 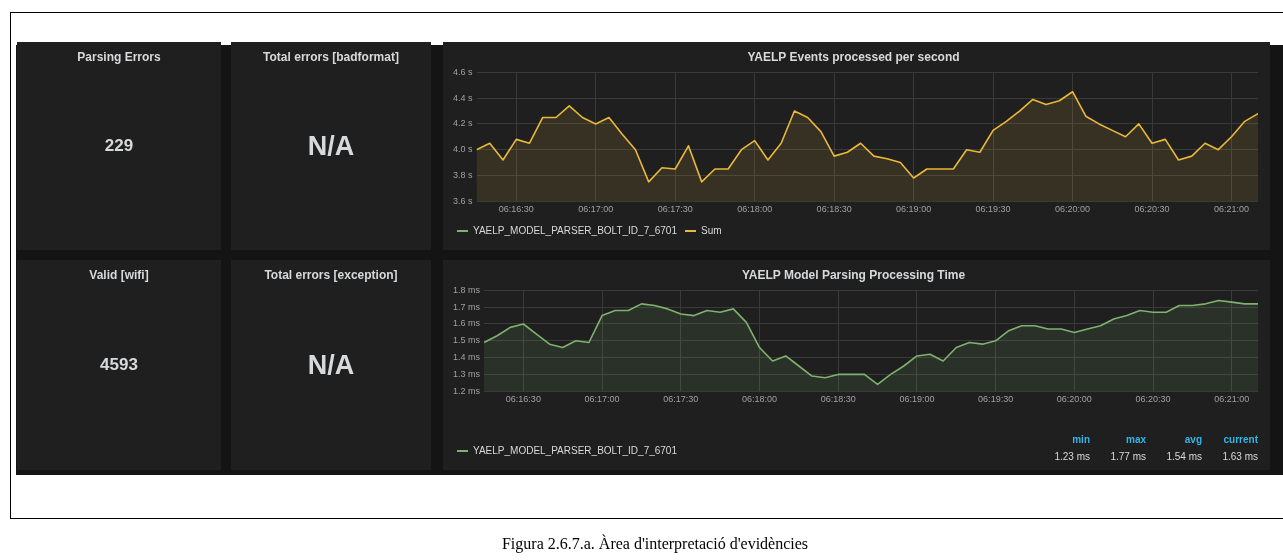 I want to click on y-tick-label: 1.7 ms, so click(x=466, y=306).